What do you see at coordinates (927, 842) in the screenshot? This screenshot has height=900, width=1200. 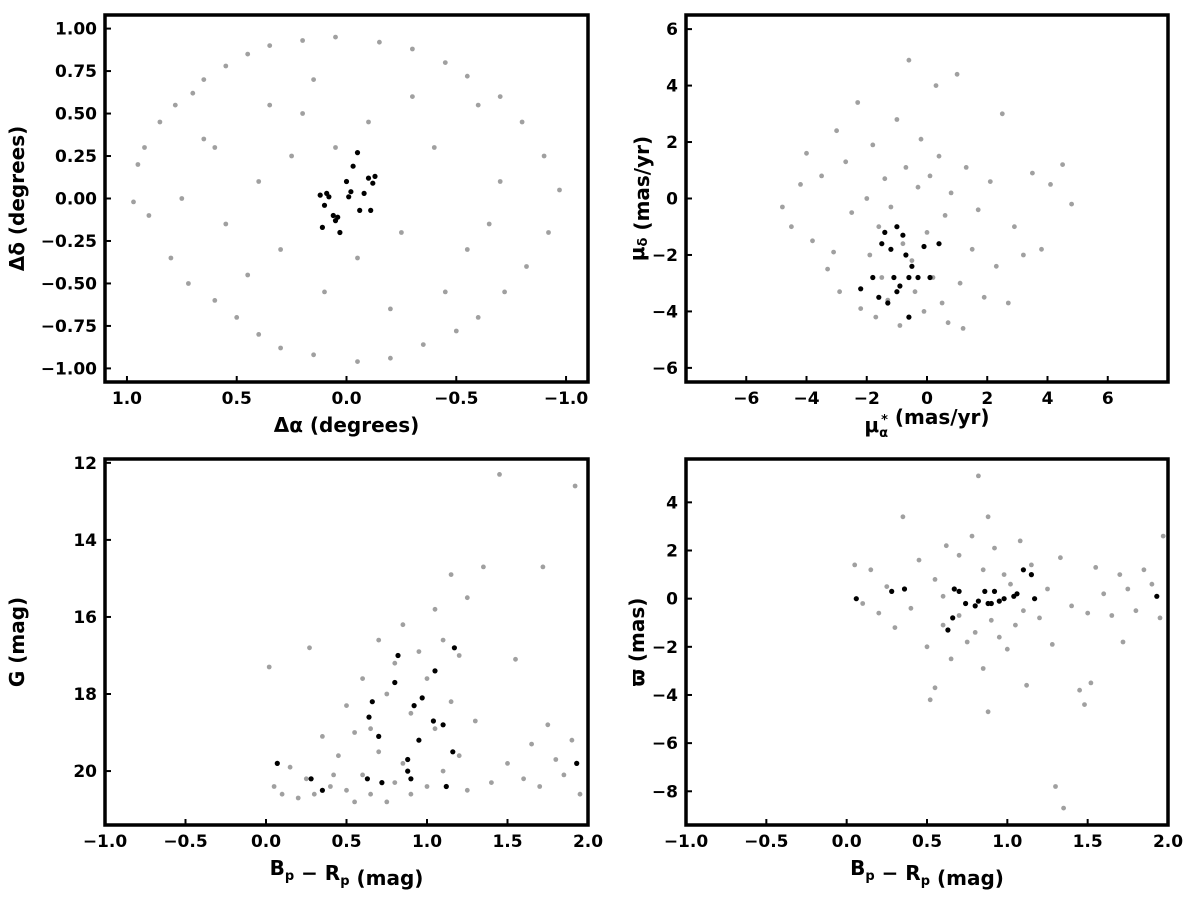 I see `x-tick-label: 0.5` at bounding box center [927, 842].